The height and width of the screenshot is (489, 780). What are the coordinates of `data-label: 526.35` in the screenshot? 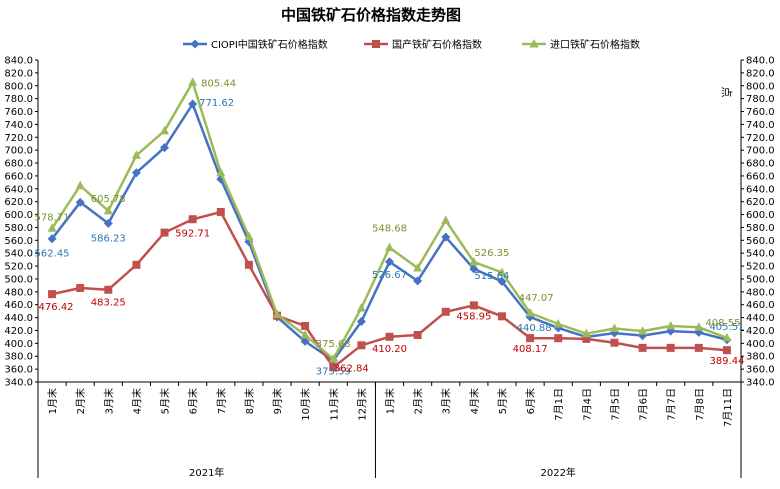 It's located at (491, 253).